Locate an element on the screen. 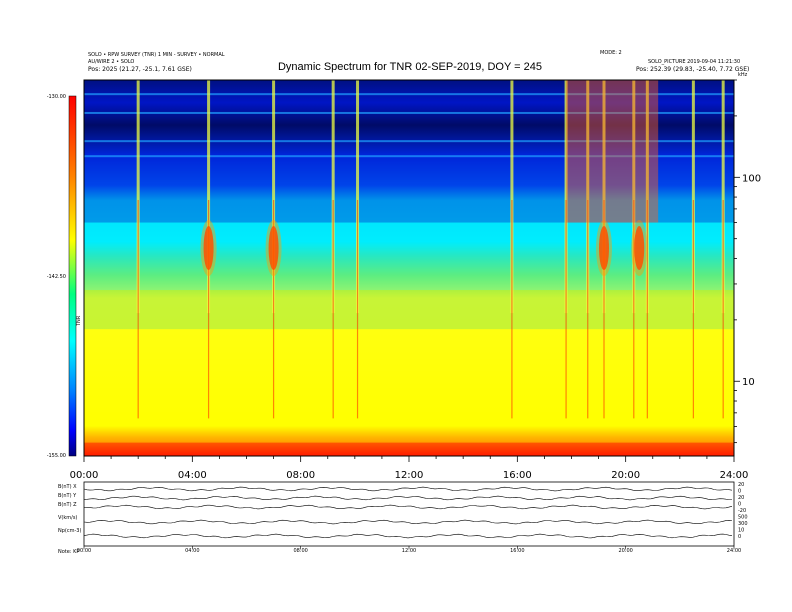  bottom-right-tick-3: 0 is located at coordinates (739, 505).